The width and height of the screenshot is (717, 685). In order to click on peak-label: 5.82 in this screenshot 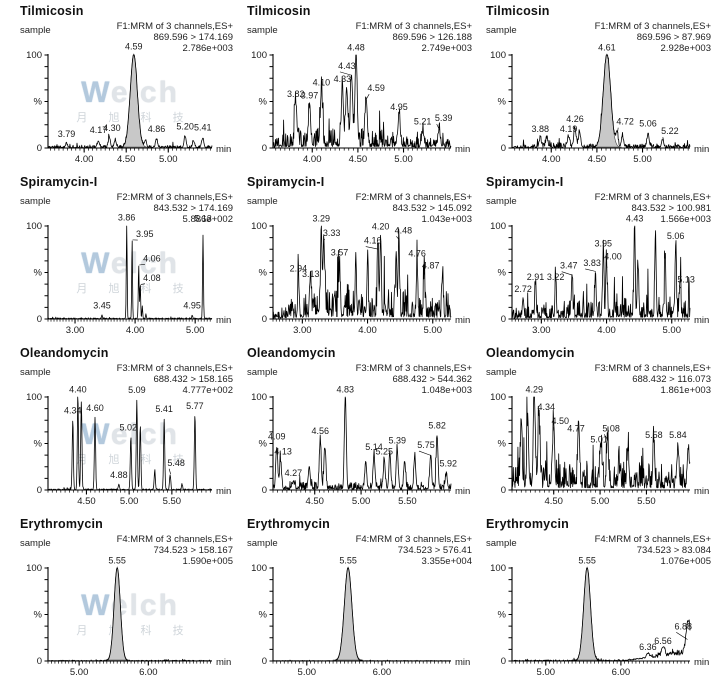, I will do `click(437, 426)`.